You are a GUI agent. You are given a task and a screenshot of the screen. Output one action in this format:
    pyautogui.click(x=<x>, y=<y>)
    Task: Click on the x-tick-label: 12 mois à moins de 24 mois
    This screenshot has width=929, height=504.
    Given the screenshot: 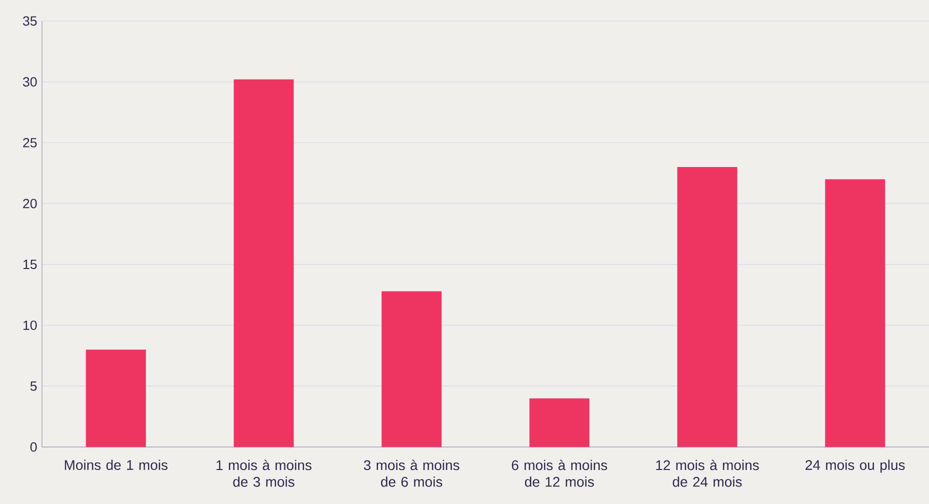 What is the action you would take?
    pyautogui.click(x=707, y=473)
    